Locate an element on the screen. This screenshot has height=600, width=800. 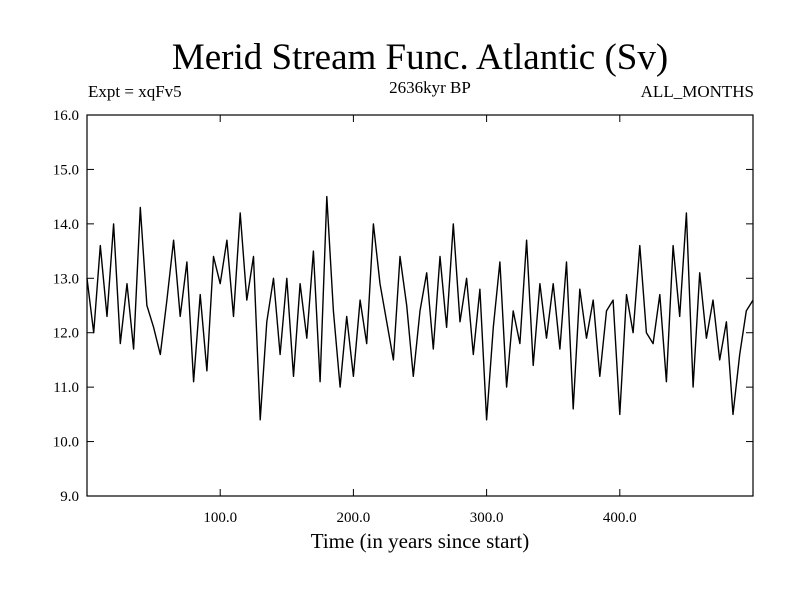
period-label: 2636kyr BP is located at coordinates (430, 87).